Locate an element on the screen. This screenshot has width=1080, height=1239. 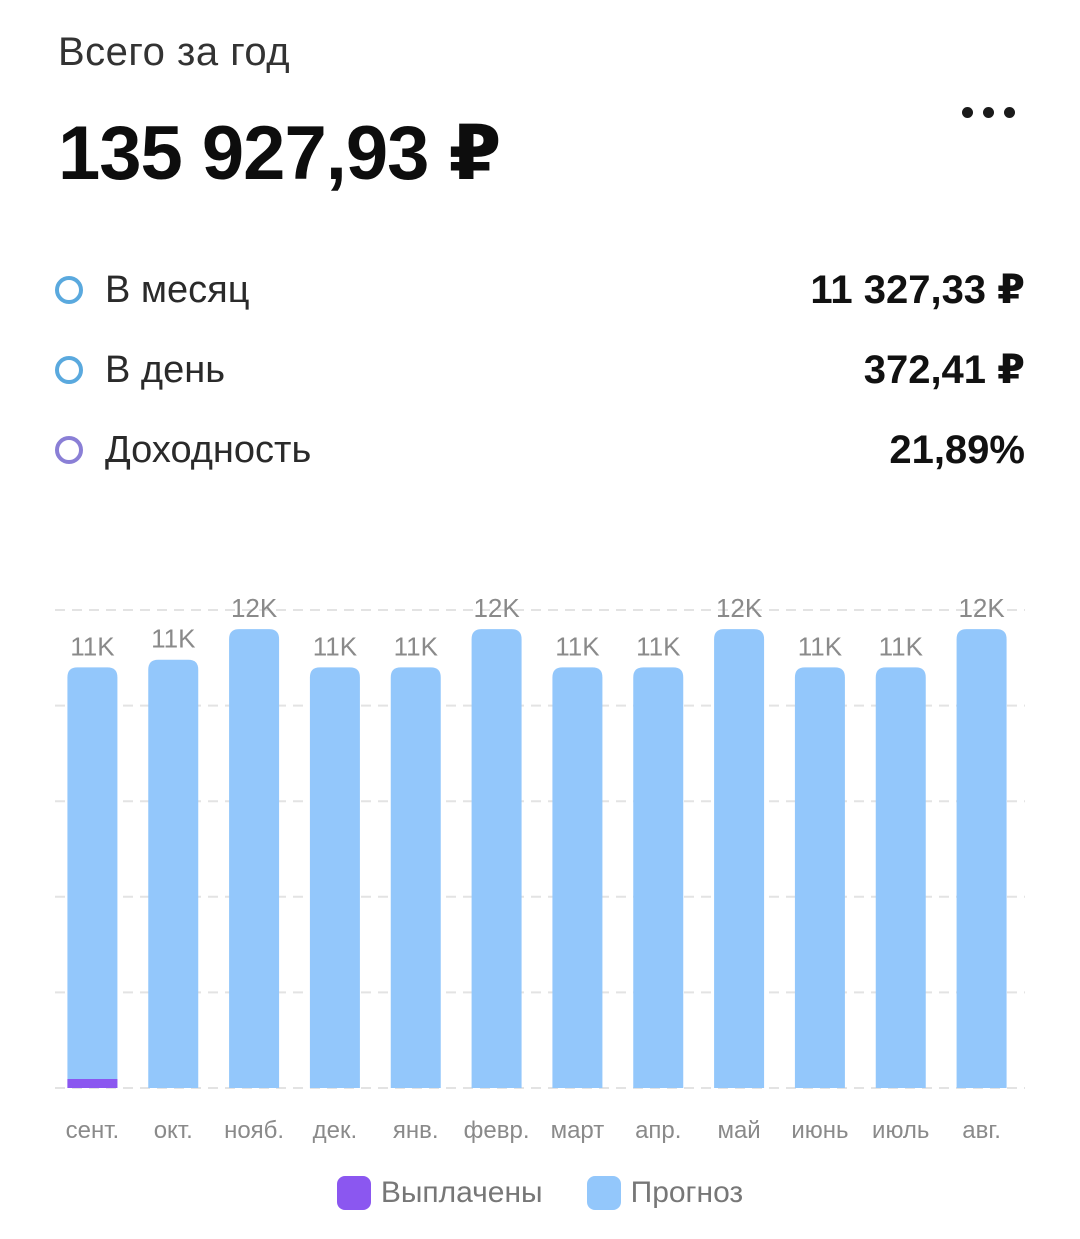
stat-row-monthly: В месяц 11 327,33 ₽ is located at coordinates (540, 290).